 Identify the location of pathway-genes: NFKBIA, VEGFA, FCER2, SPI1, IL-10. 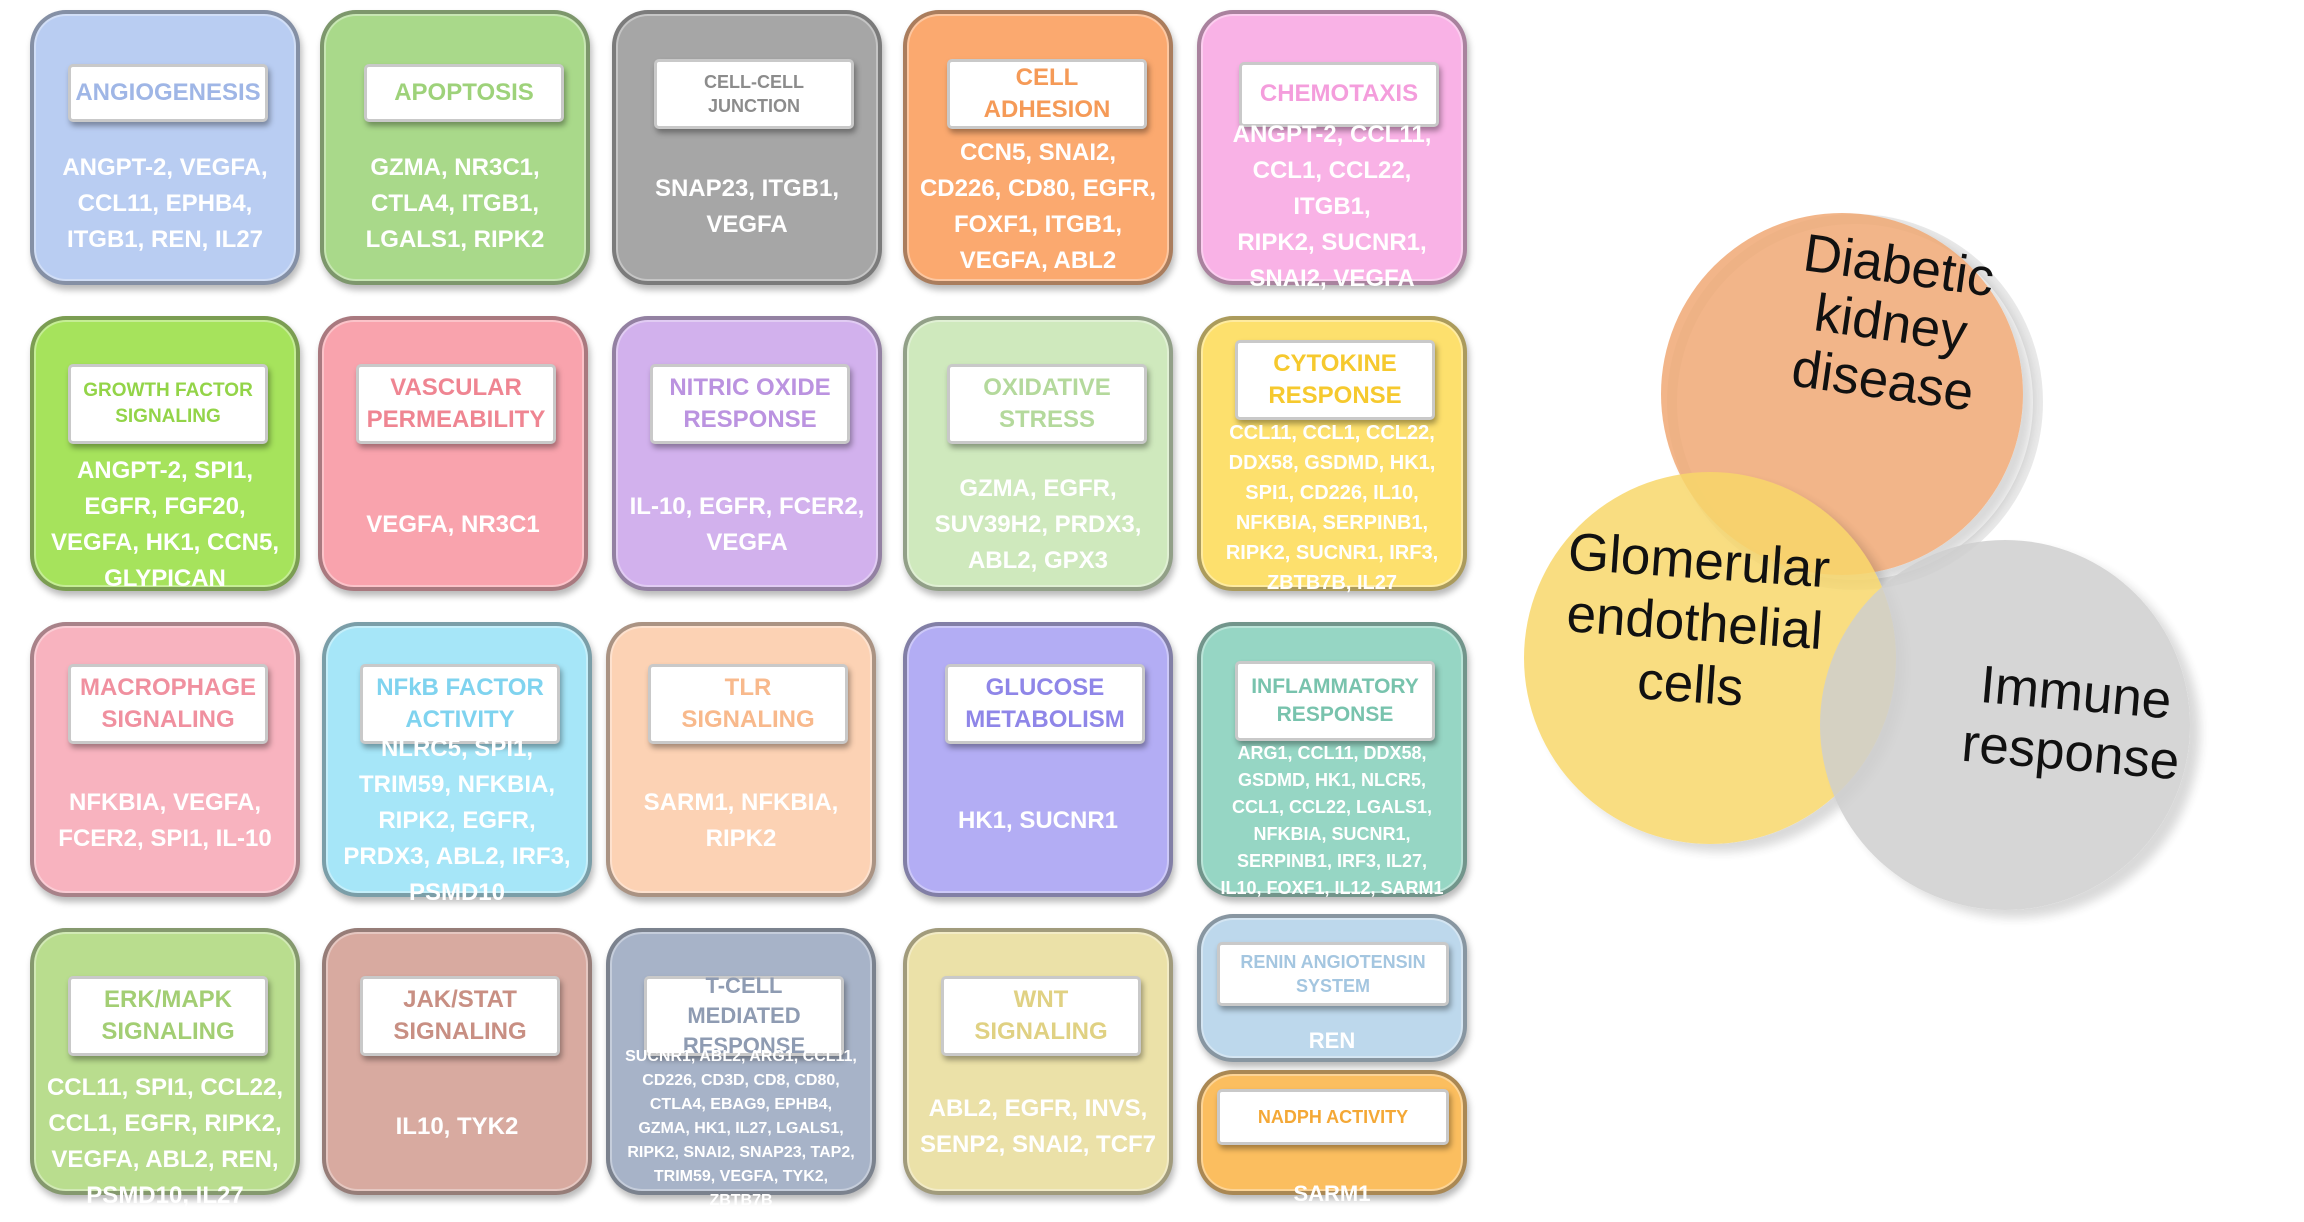
(165, 820).